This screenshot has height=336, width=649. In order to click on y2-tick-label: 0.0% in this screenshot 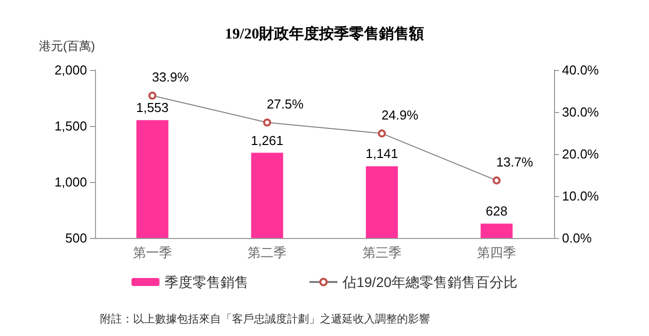, I will do `click(577, 238)`.